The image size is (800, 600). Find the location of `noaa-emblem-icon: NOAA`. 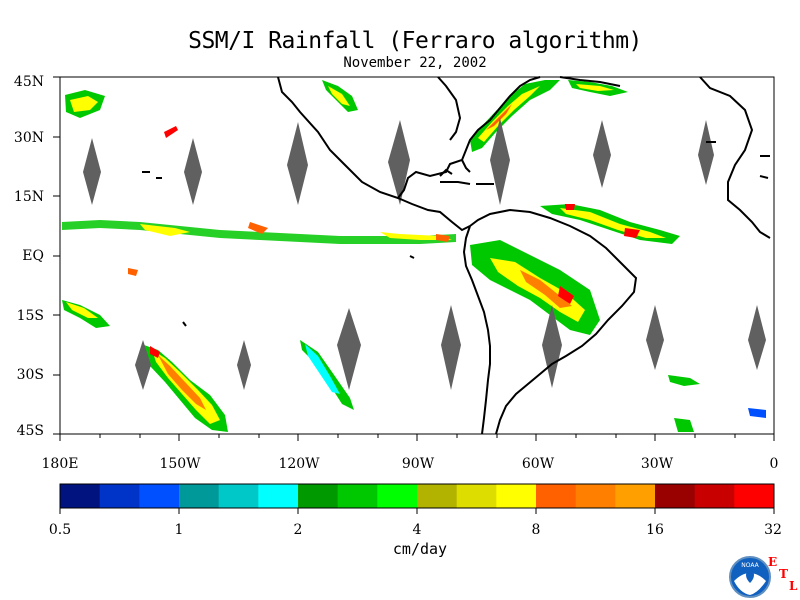

noaa-emblem-icon: NOAA is located at coordinates (750, 577).